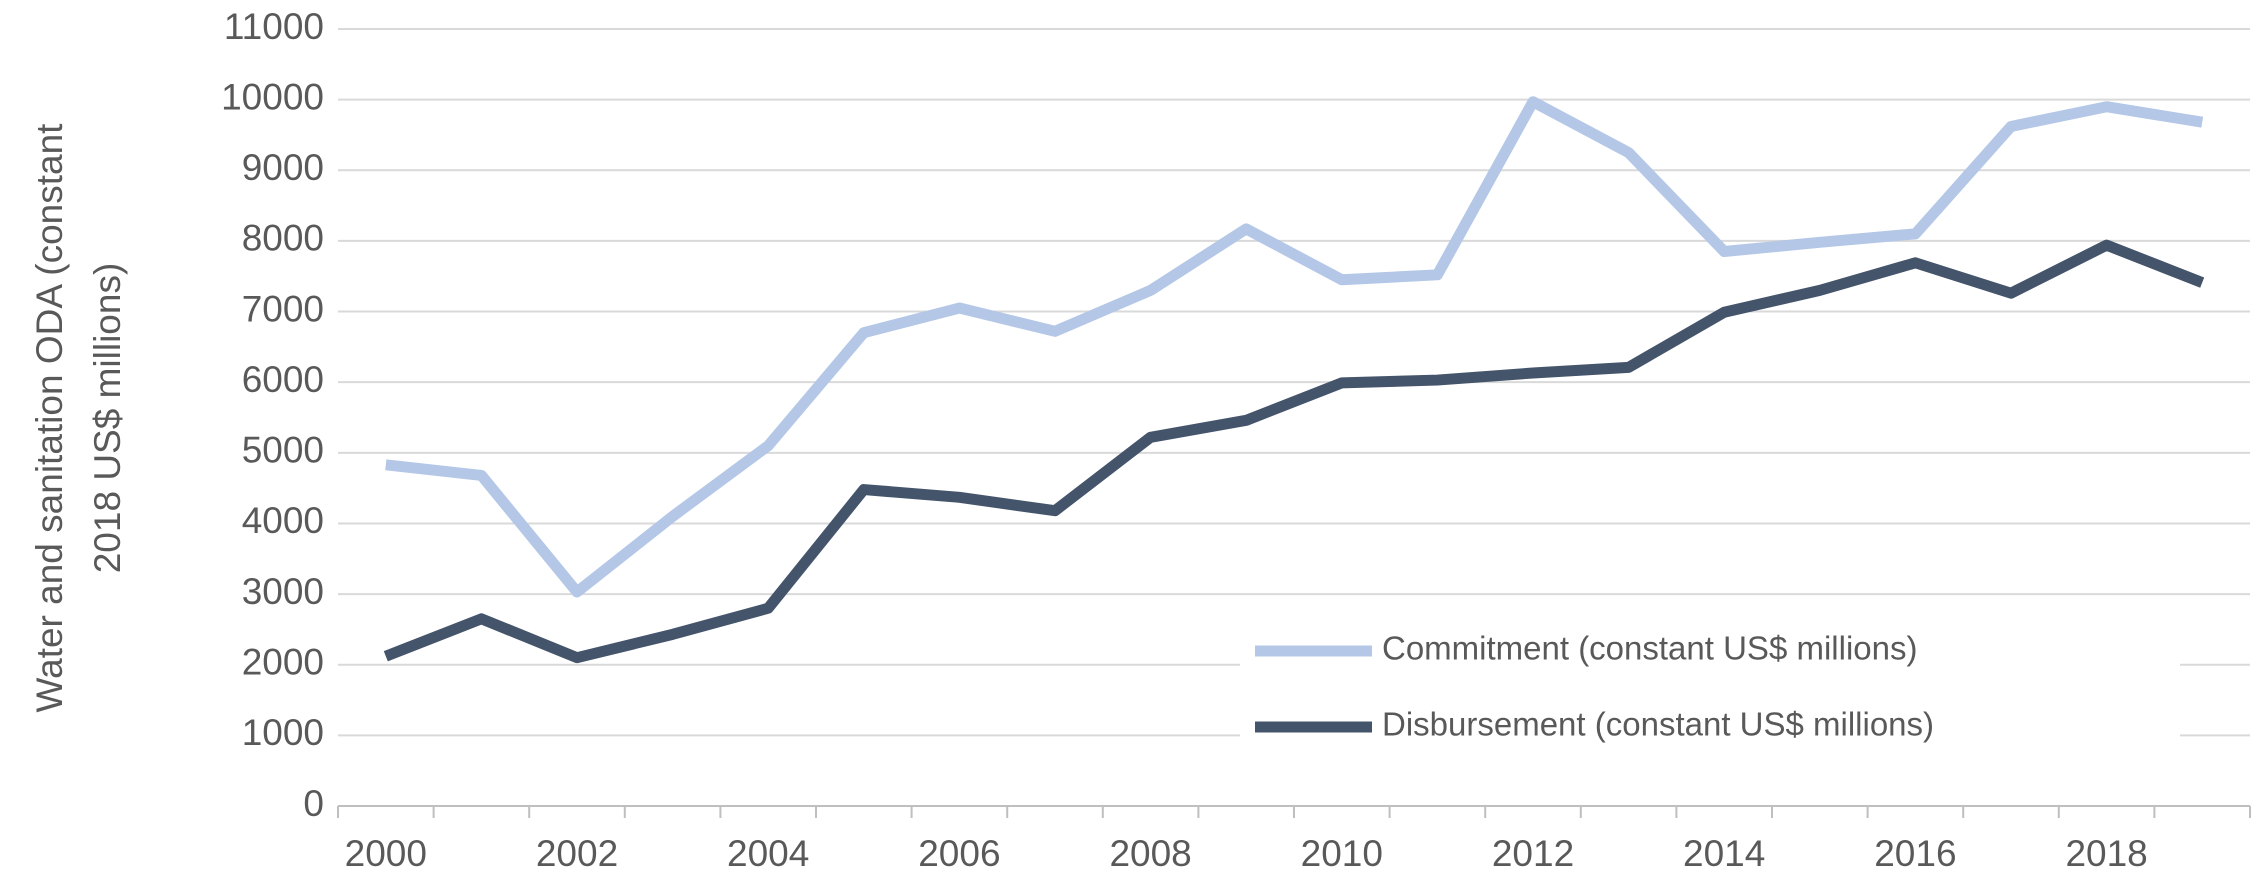 The height and width of the screenshot is (883, 2257). I want to click on x-tick-label: 2012, so click(1533, 853).